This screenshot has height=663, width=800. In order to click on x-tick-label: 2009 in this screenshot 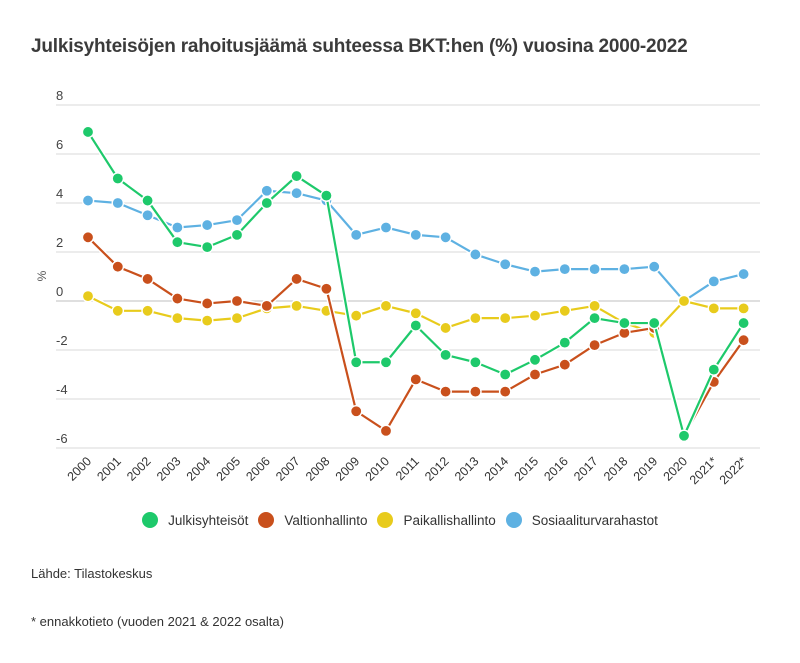, I will do `click(348, 469)`.